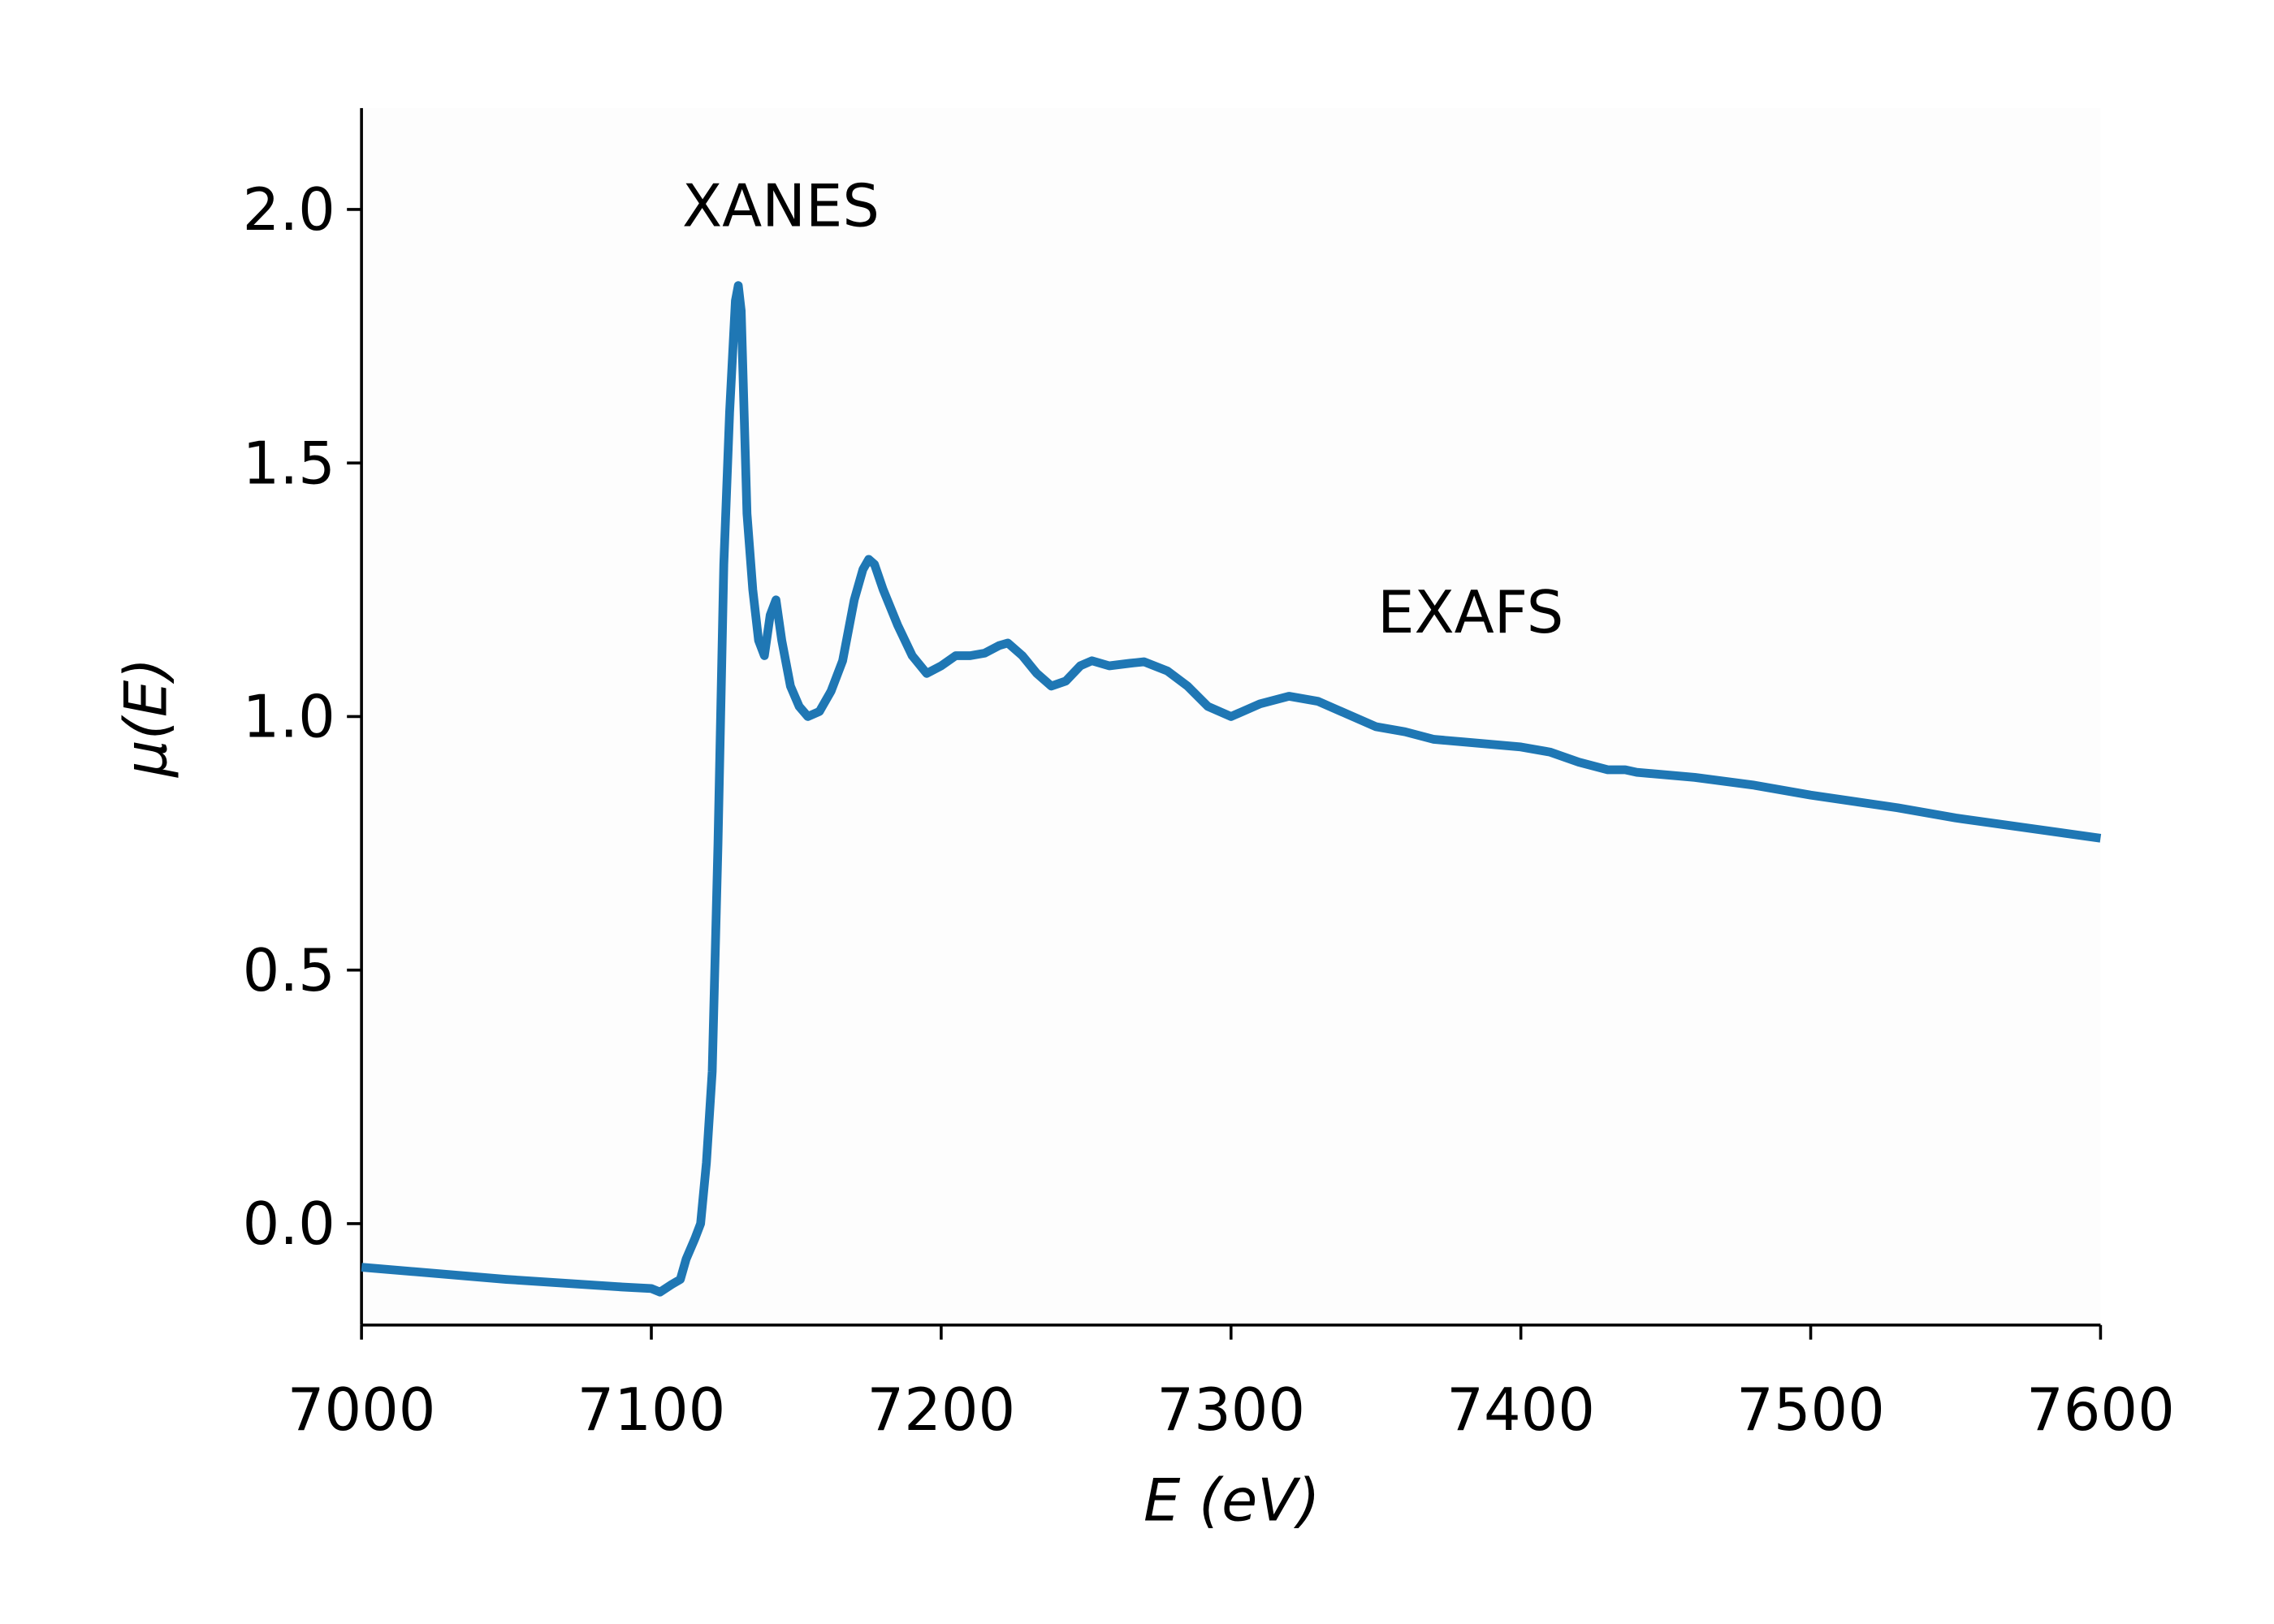  Describe the element at coordinates (1810, 1410) in the screenshot. I see `x-tick-label: 7500` at that location.